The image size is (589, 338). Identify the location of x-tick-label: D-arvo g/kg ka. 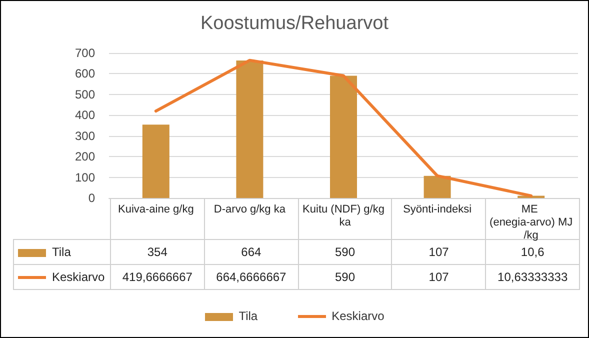
(250, 210).